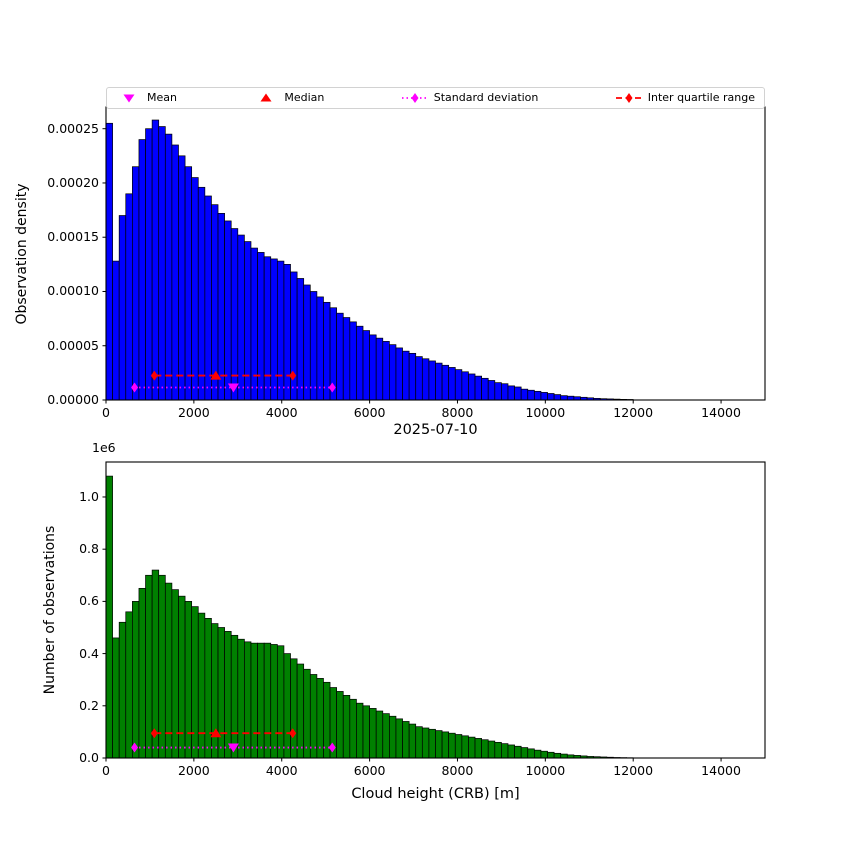 The width and height of the screenshot is (850, 850). I want to click on y-tick-label: 0.00005, so click(73, 345).